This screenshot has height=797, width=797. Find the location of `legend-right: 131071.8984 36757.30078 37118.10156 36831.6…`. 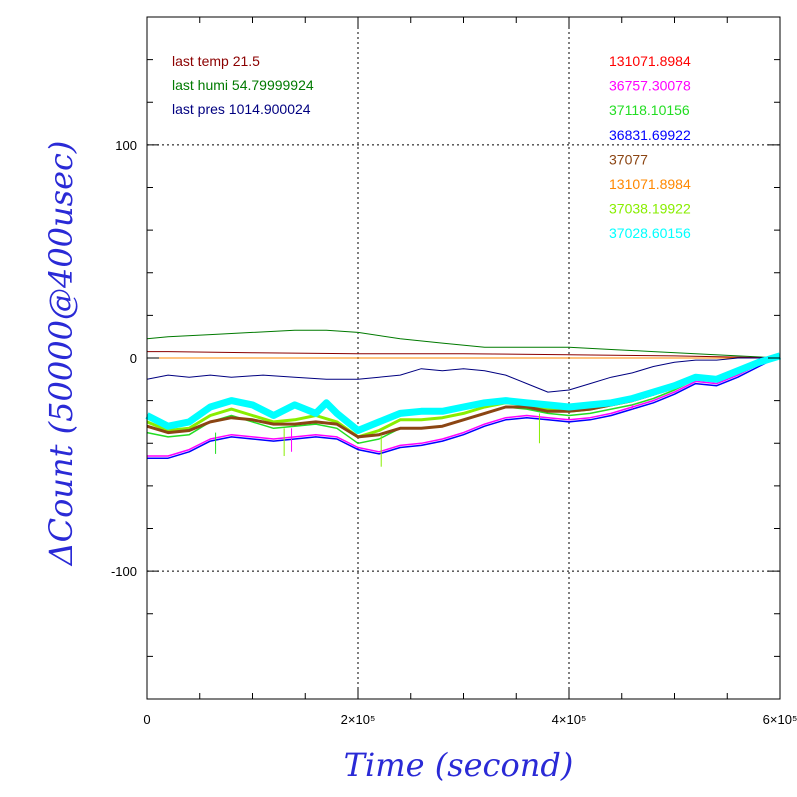

legend-right: 131071.8984 36757.30078 37118.10156 36831.6… is located at coordinates (650, 147).